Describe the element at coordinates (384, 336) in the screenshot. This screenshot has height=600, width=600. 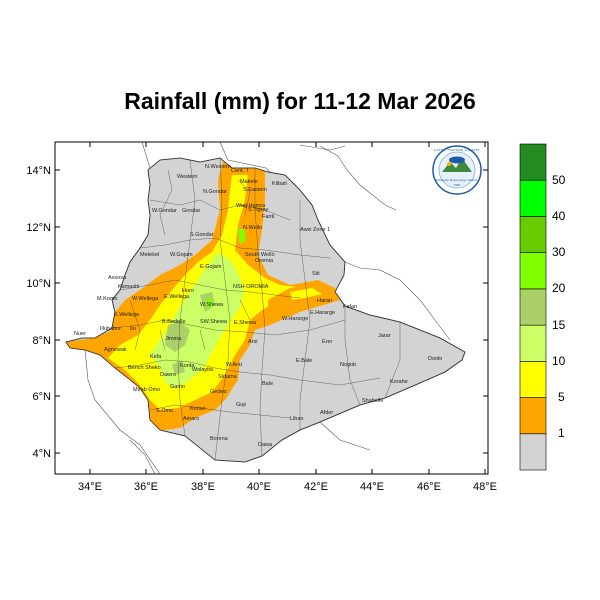
I see `zone-label: Jarar` at that location.